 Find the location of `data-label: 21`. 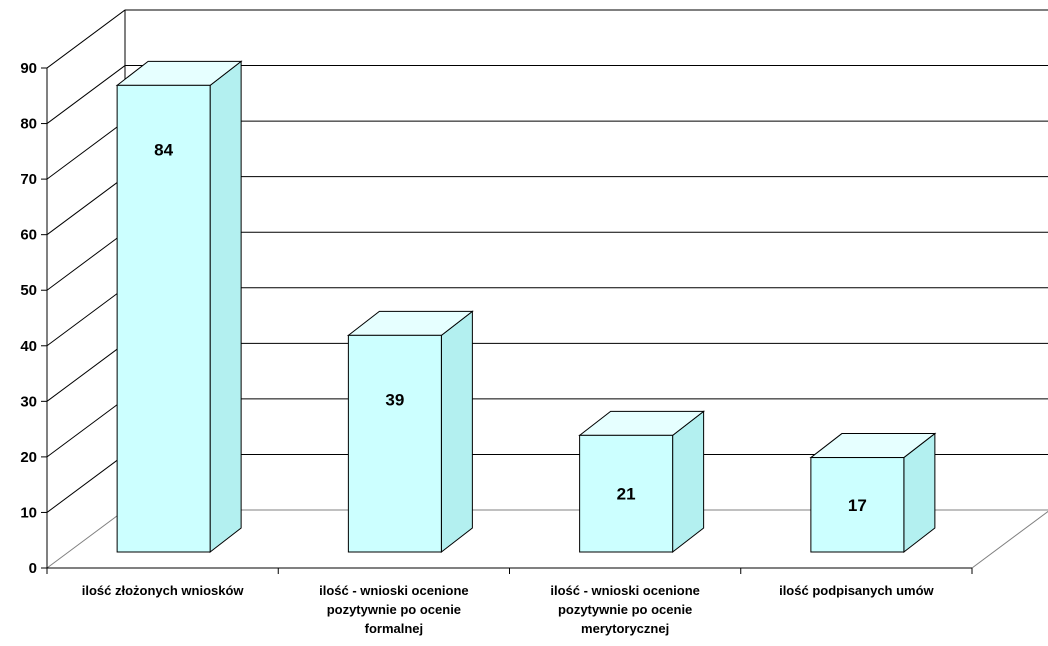

data-label: 21 is located at coordinates (626, 494).